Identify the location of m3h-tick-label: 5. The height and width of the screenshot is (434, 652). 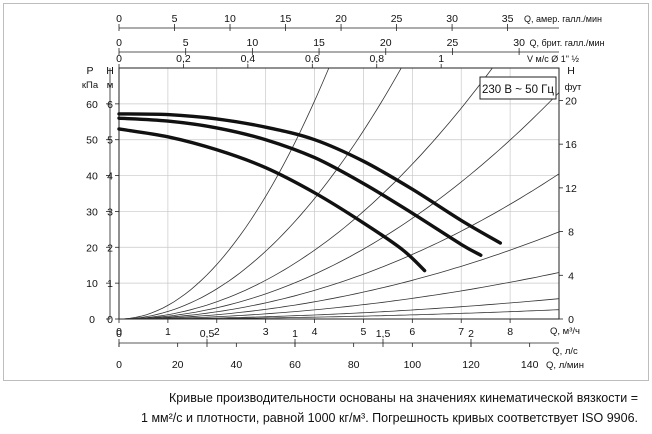
(364, 332).